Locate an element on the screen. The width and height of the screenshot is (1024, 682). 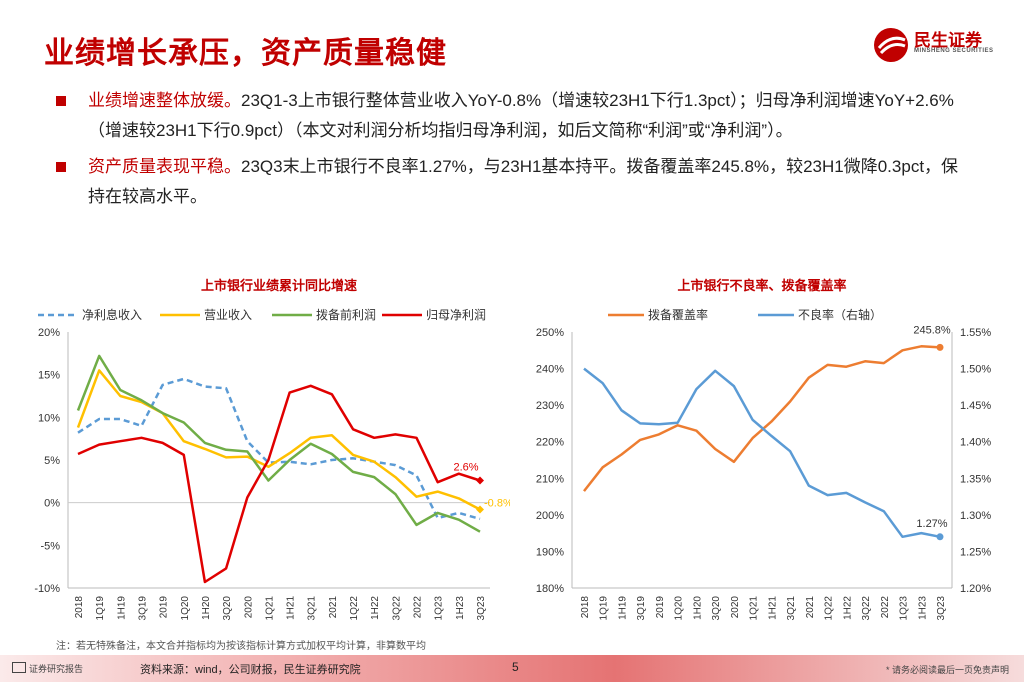
legend-label: 不良率（右轴） is located at coordinates (840, 314).